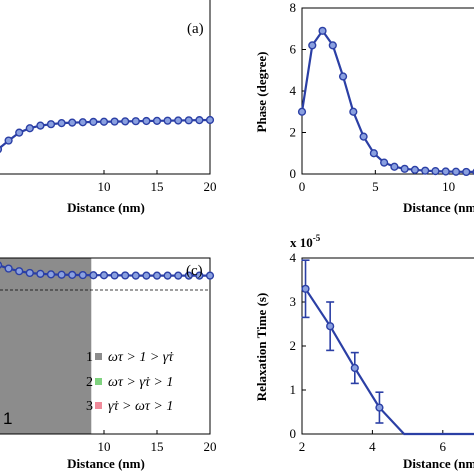 The height and width of the screenshot is (474, 474). Describe the element at coordinates (293, 389) in the screenshot. I see `y-tick-label: 1` at that location.